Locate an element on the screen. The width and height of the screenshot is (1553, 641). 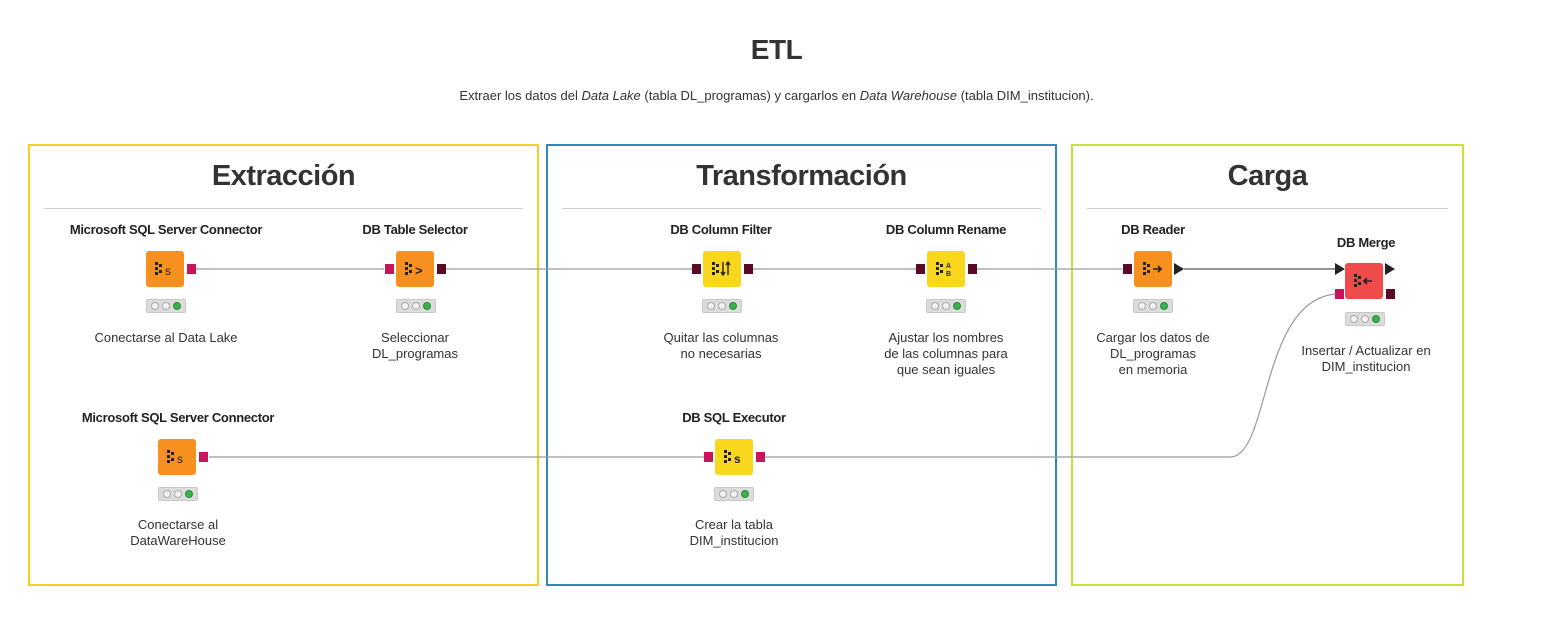
node-merge is located at coordinates (1364, 281).